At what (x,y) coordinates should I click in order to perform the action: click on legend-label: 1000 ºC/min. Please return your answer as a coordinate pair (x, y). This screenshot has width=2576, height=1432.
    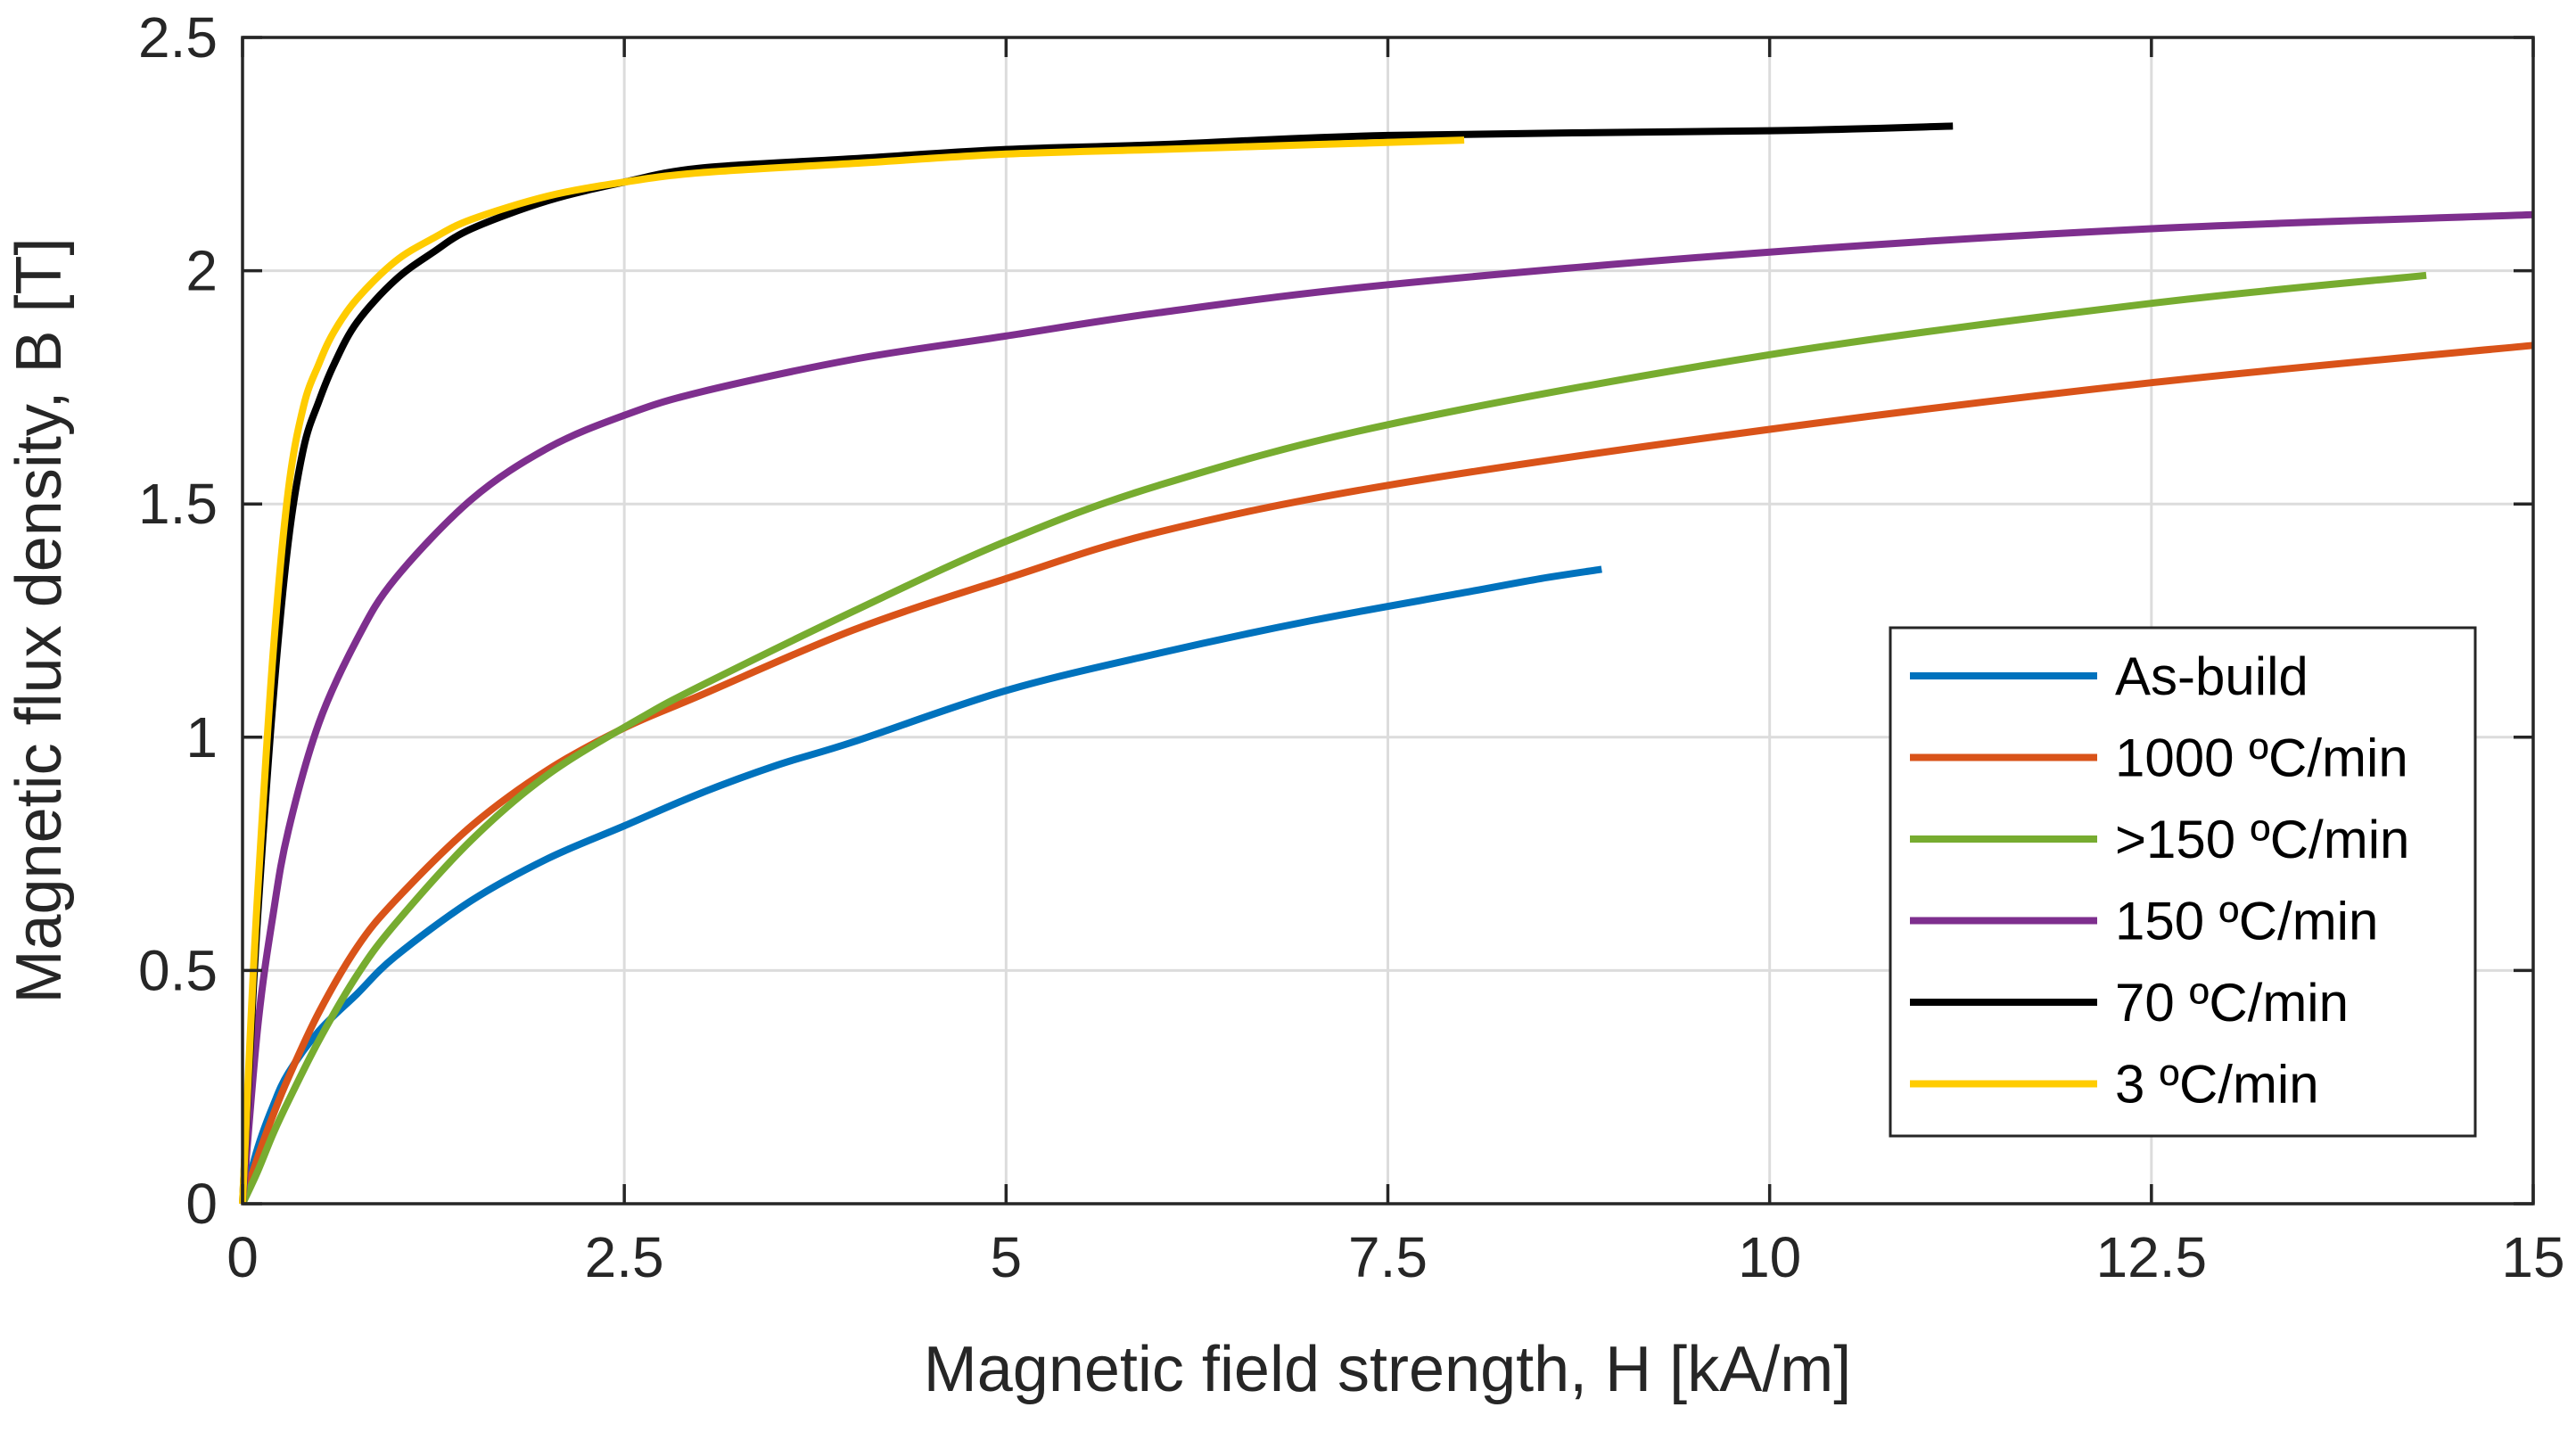
    Looking at the image, I should click on (2261, 758).